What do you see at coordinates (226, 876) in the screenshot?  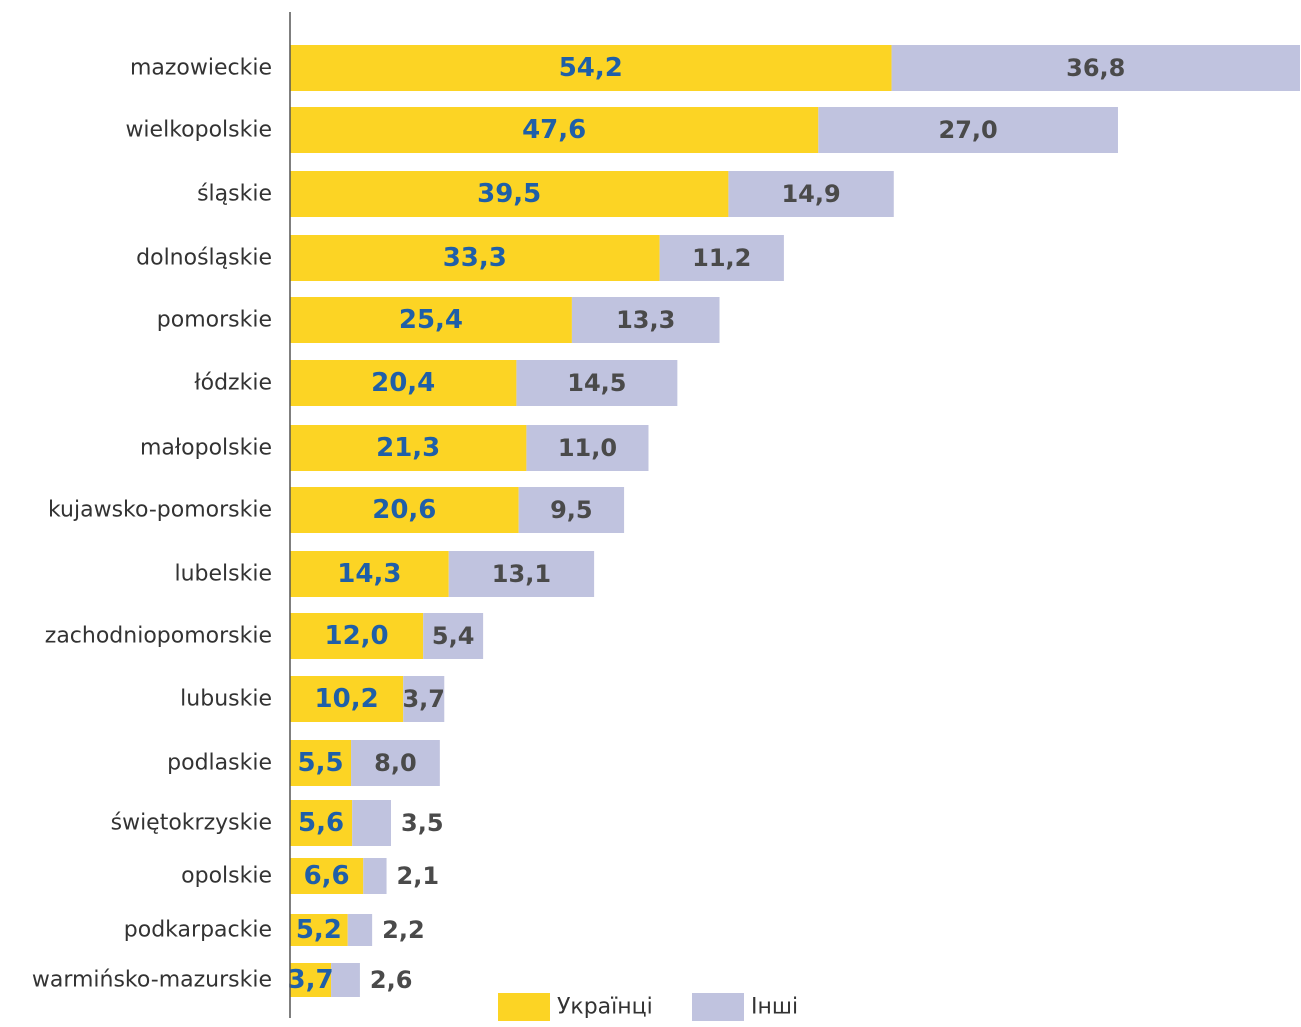 I see `category-label-opolskie: opolskie` at bounding box center [226, 876].